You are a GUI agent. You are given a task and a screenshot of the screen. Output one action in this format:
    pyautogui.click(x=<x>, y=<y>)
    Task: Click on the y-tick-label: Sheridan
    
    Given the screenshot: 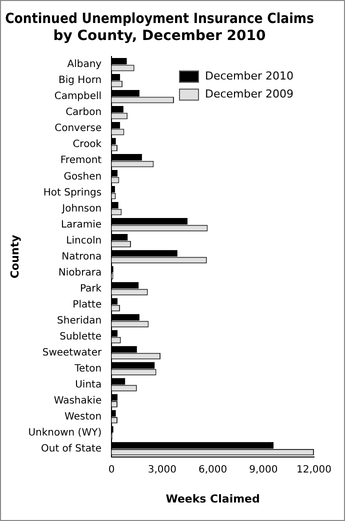 What is the action you would take?
    pyautogui.click(x=79, y=320)
    